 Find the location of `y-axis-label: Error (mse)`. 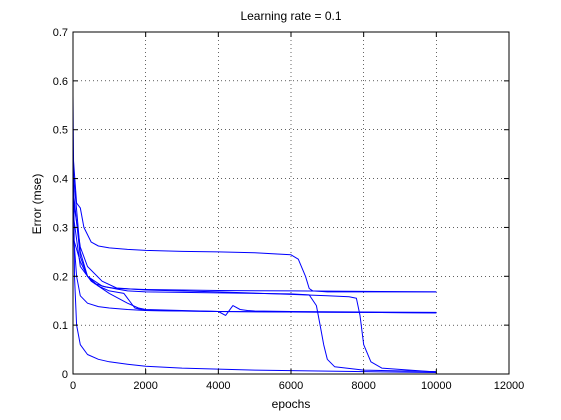

y-axis-label: Error (mse) is located at coordinates (37, 204).